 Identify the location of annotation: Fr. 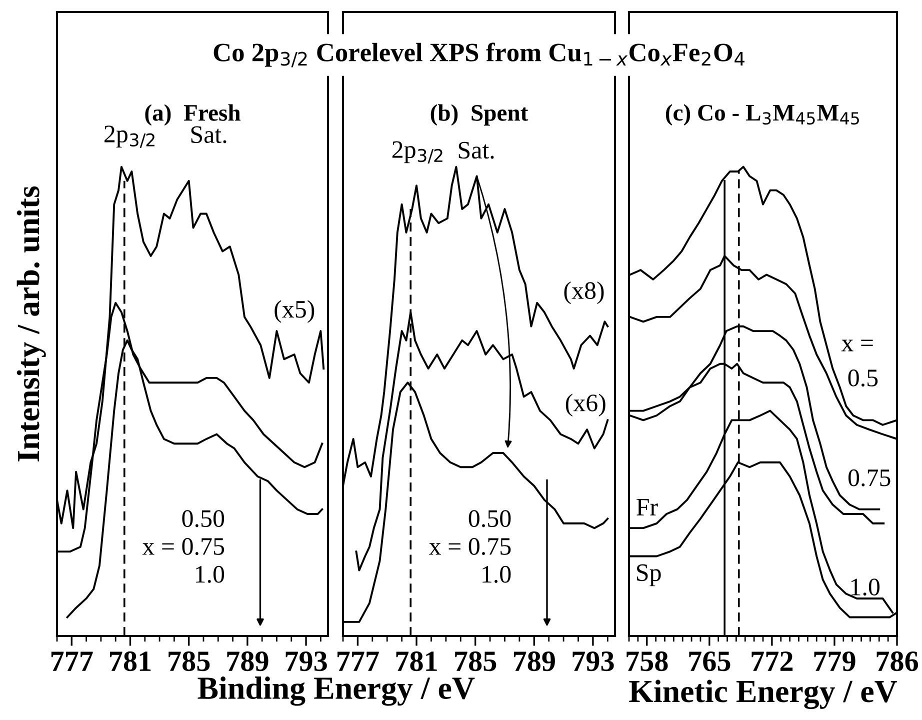
(647, 507).